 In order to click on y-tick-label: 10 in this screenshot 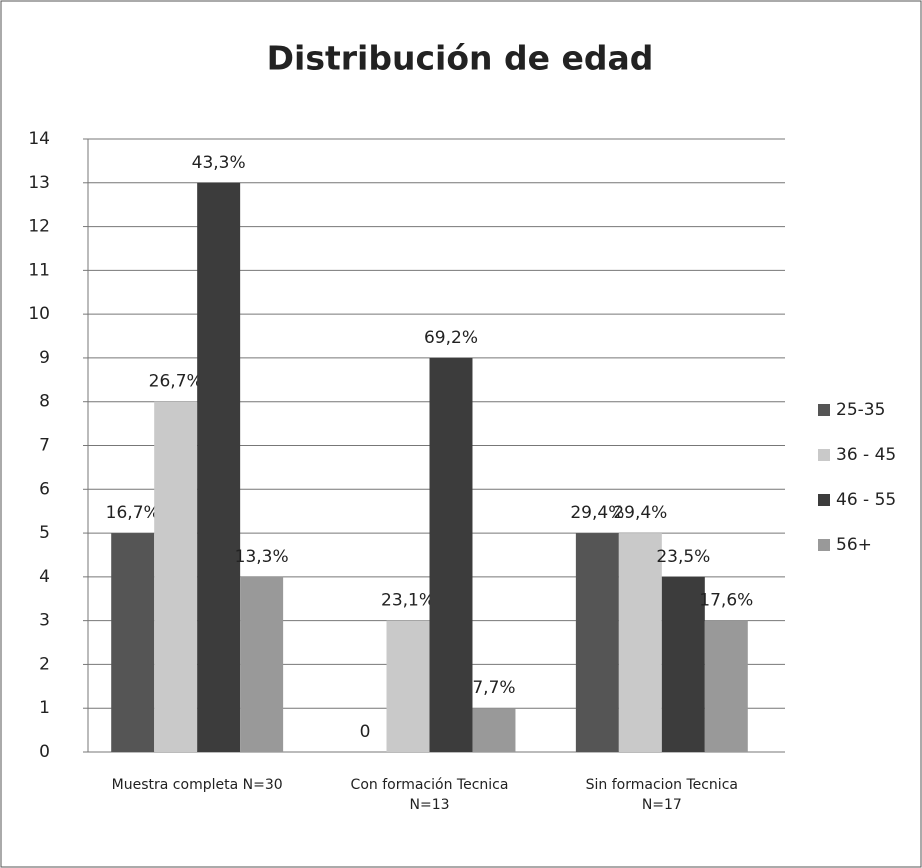, I will do `click(39, 314)`.